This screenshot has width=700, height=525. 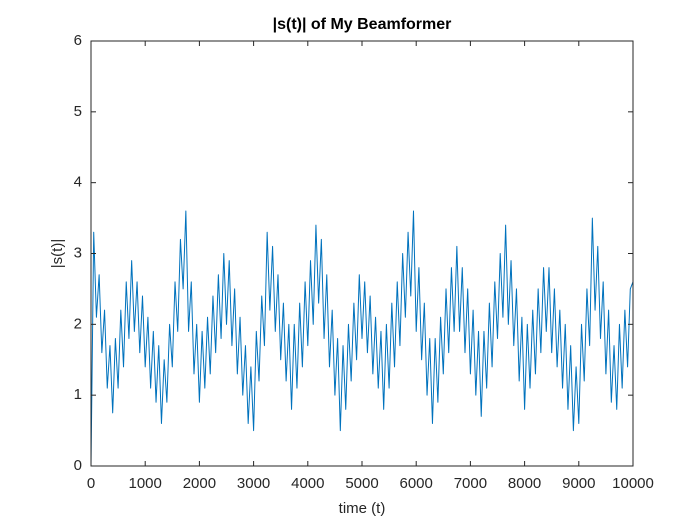 I want to click on x-tick-label: 4000, so click(x=307, y=483).